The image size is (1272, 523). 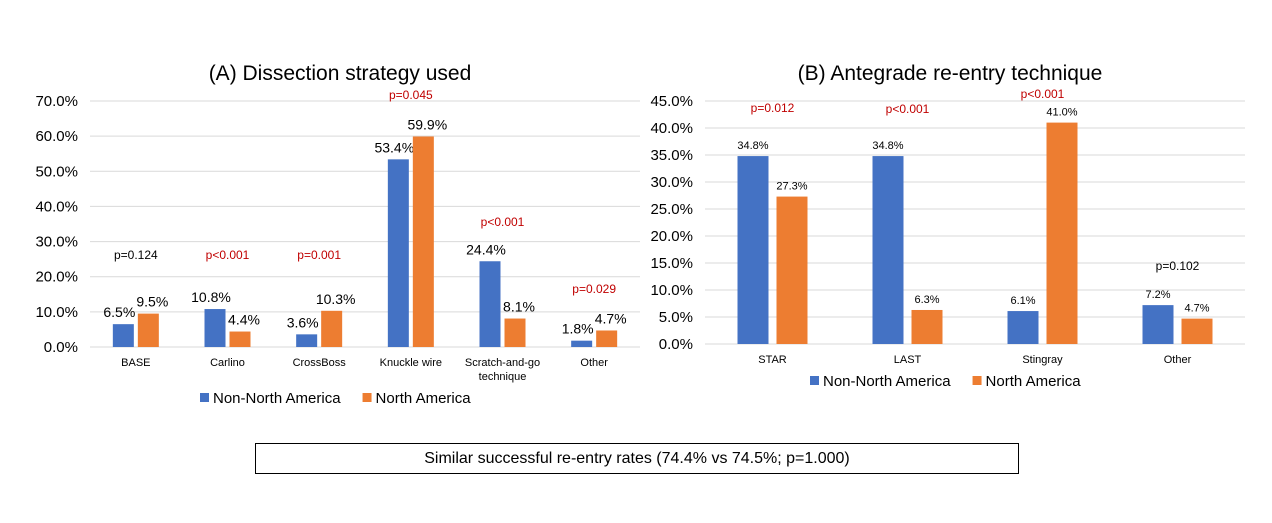 I want to click on x-tick-label: Carlino, so click(x=227, y=363).